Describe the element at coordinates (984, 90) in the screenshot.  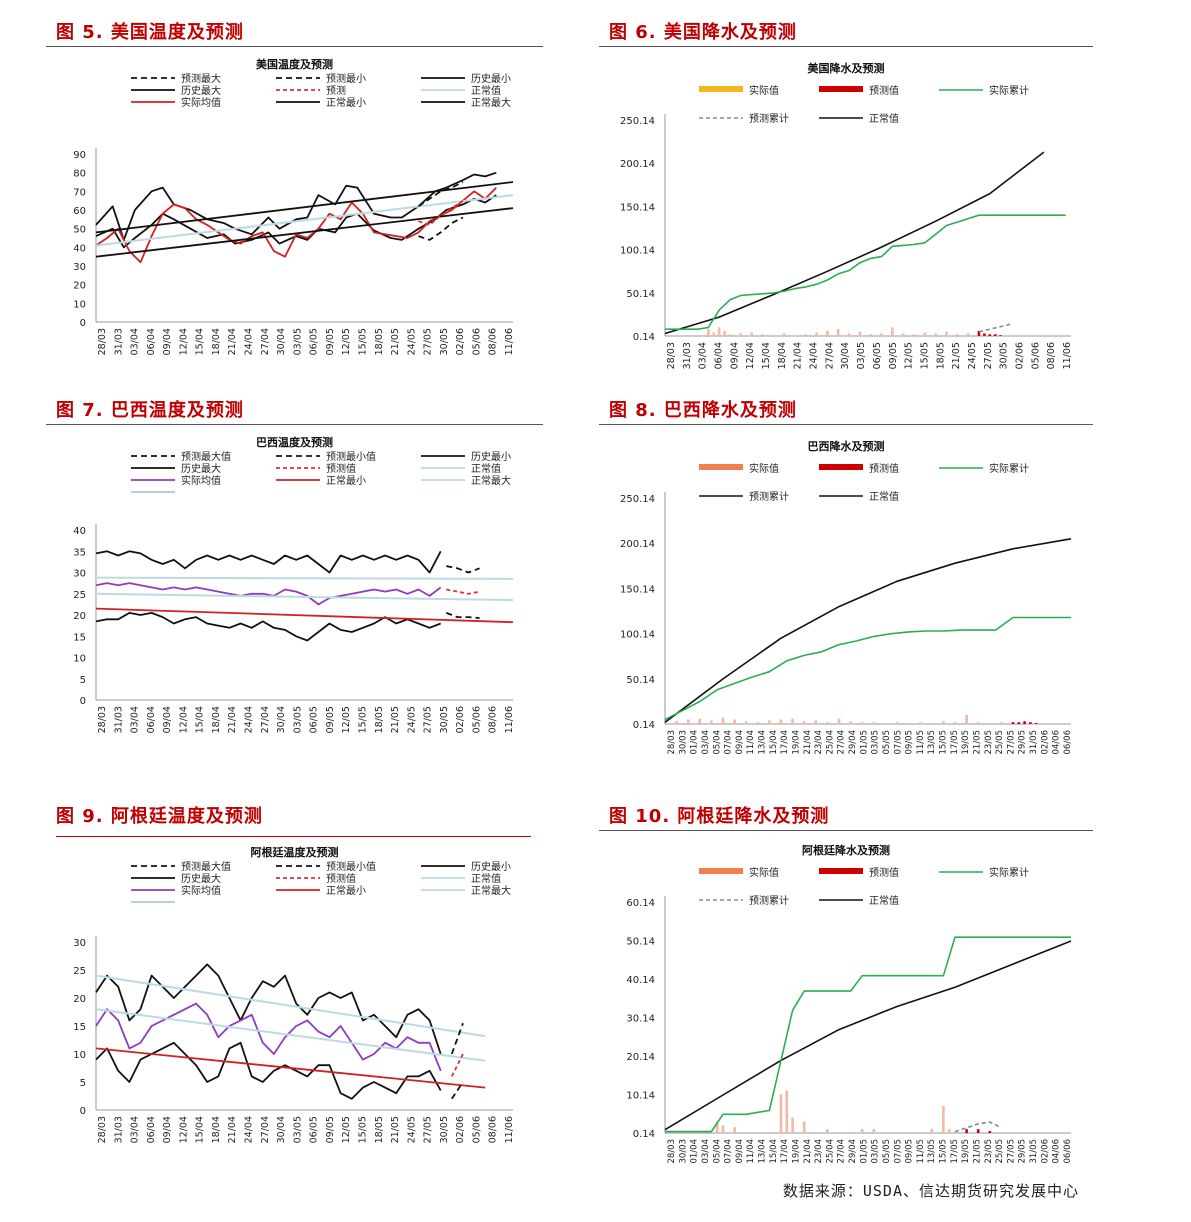
I see `legend-item: 实际累计` at that location.